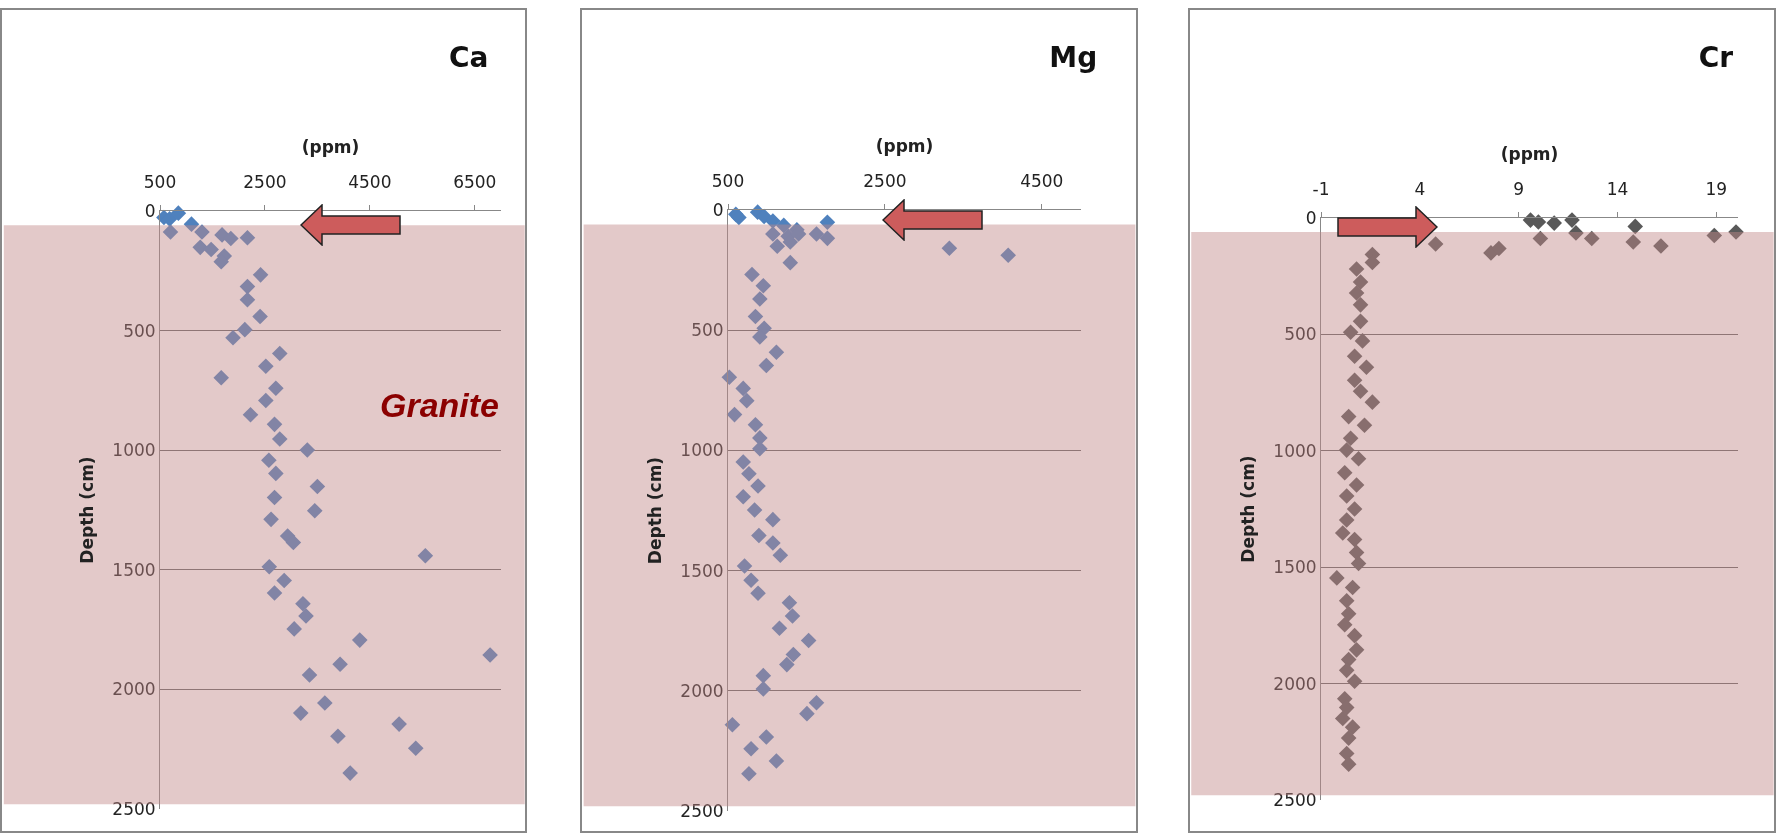  I want to click on x-tick-label: 9, so click(1519, 189).